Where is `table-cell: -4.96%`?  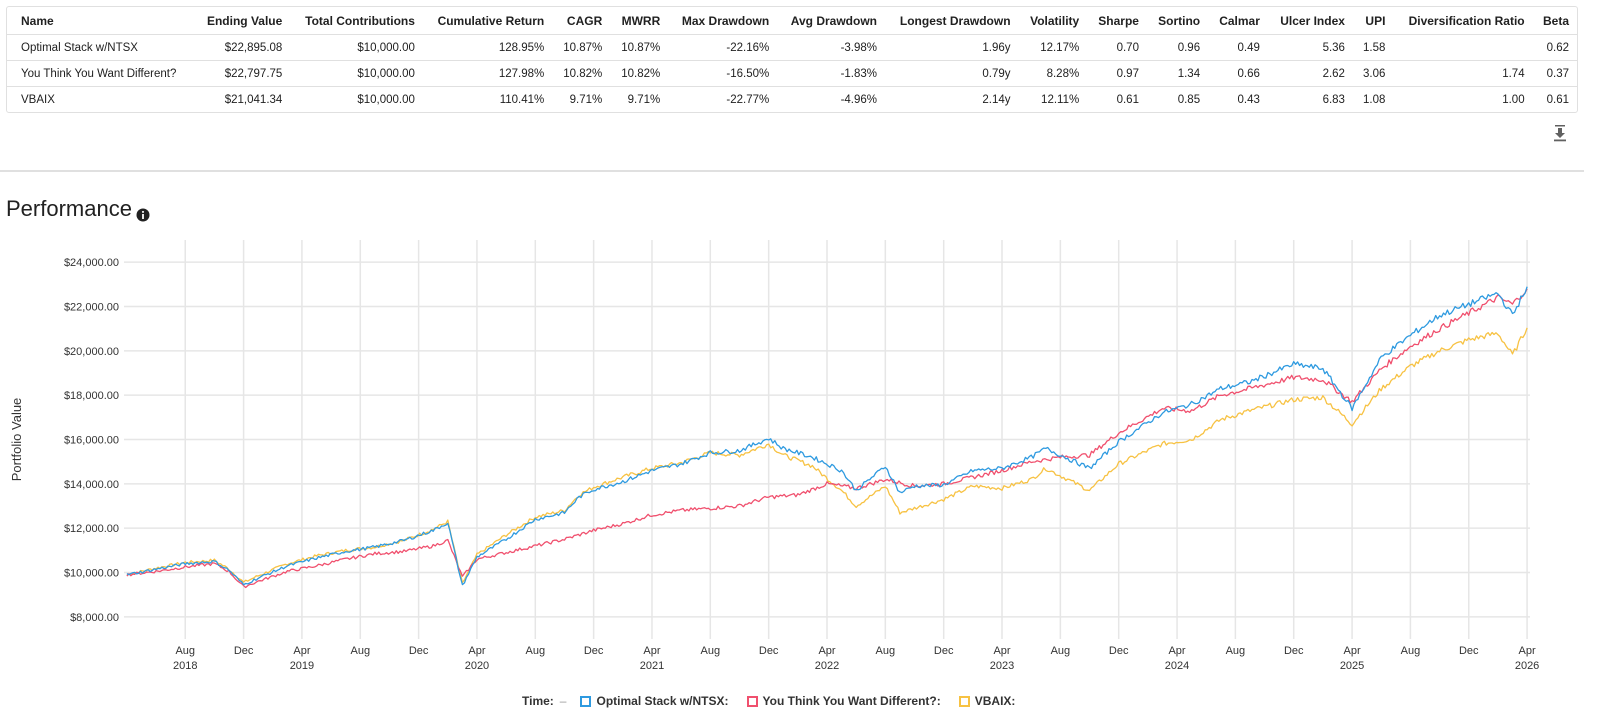
table-cell: -4.96% is located at coordinates (858, 99).